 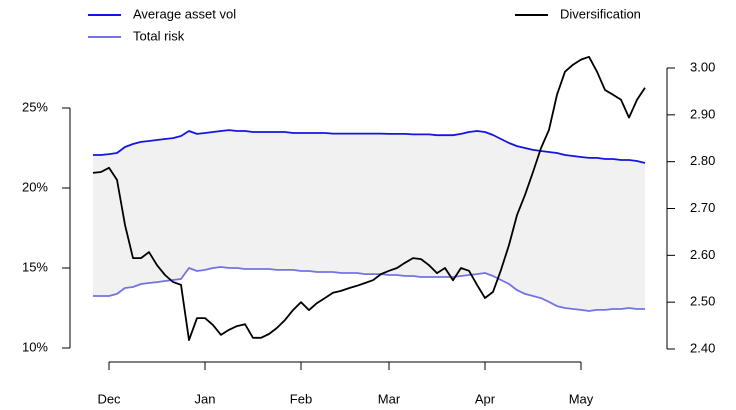 What do you see at coordinates (109, 398) in the screenshot?
I see `x-tick-label: Dec` at bounding box center [109, 398].